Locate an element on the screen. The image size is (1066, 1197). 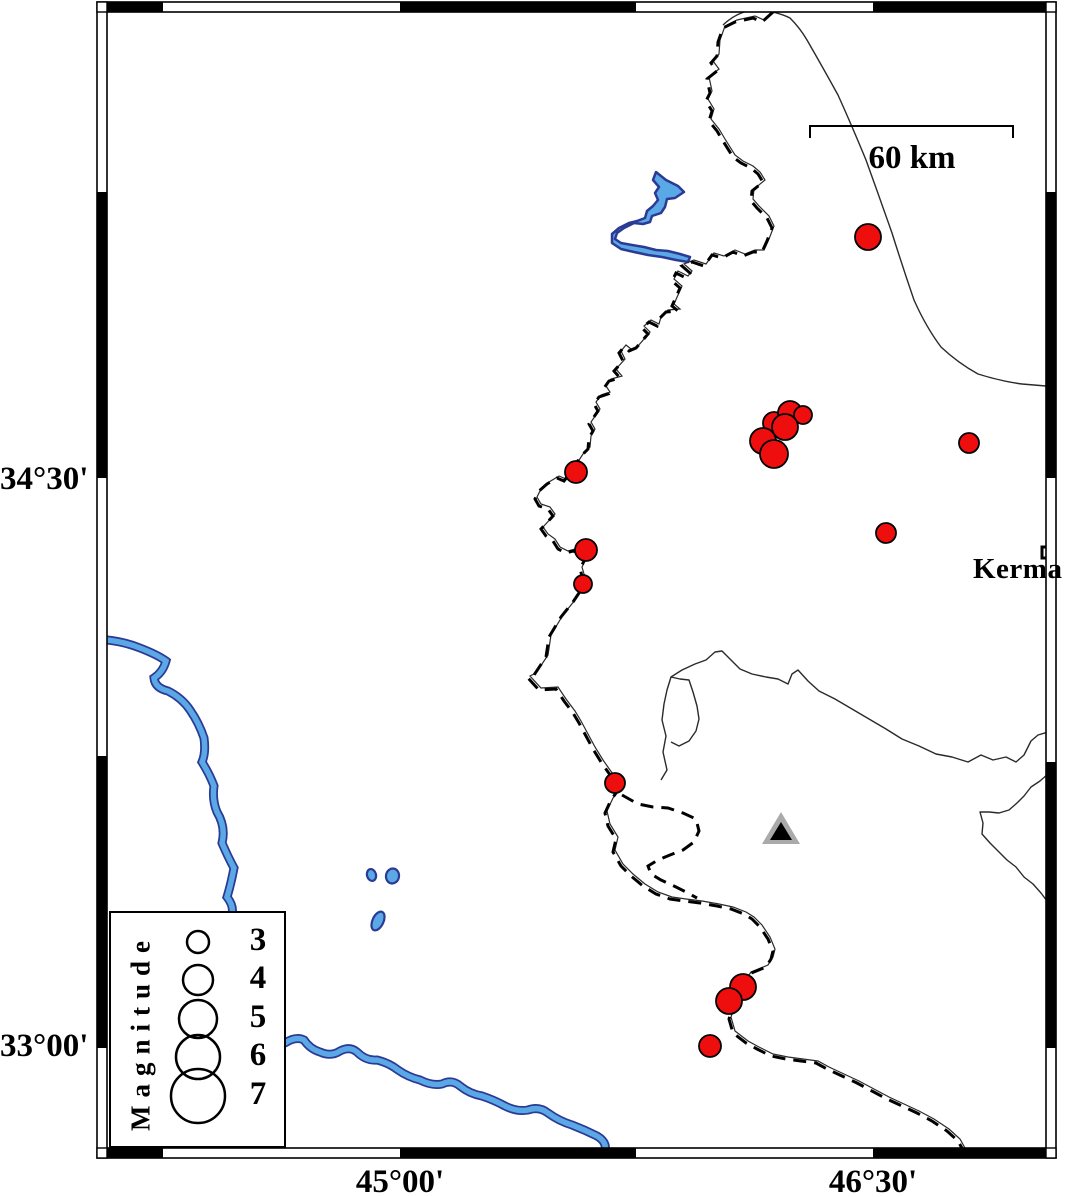
axis-label-lon-2: 46°30' is located at coordinates (873, 1180).